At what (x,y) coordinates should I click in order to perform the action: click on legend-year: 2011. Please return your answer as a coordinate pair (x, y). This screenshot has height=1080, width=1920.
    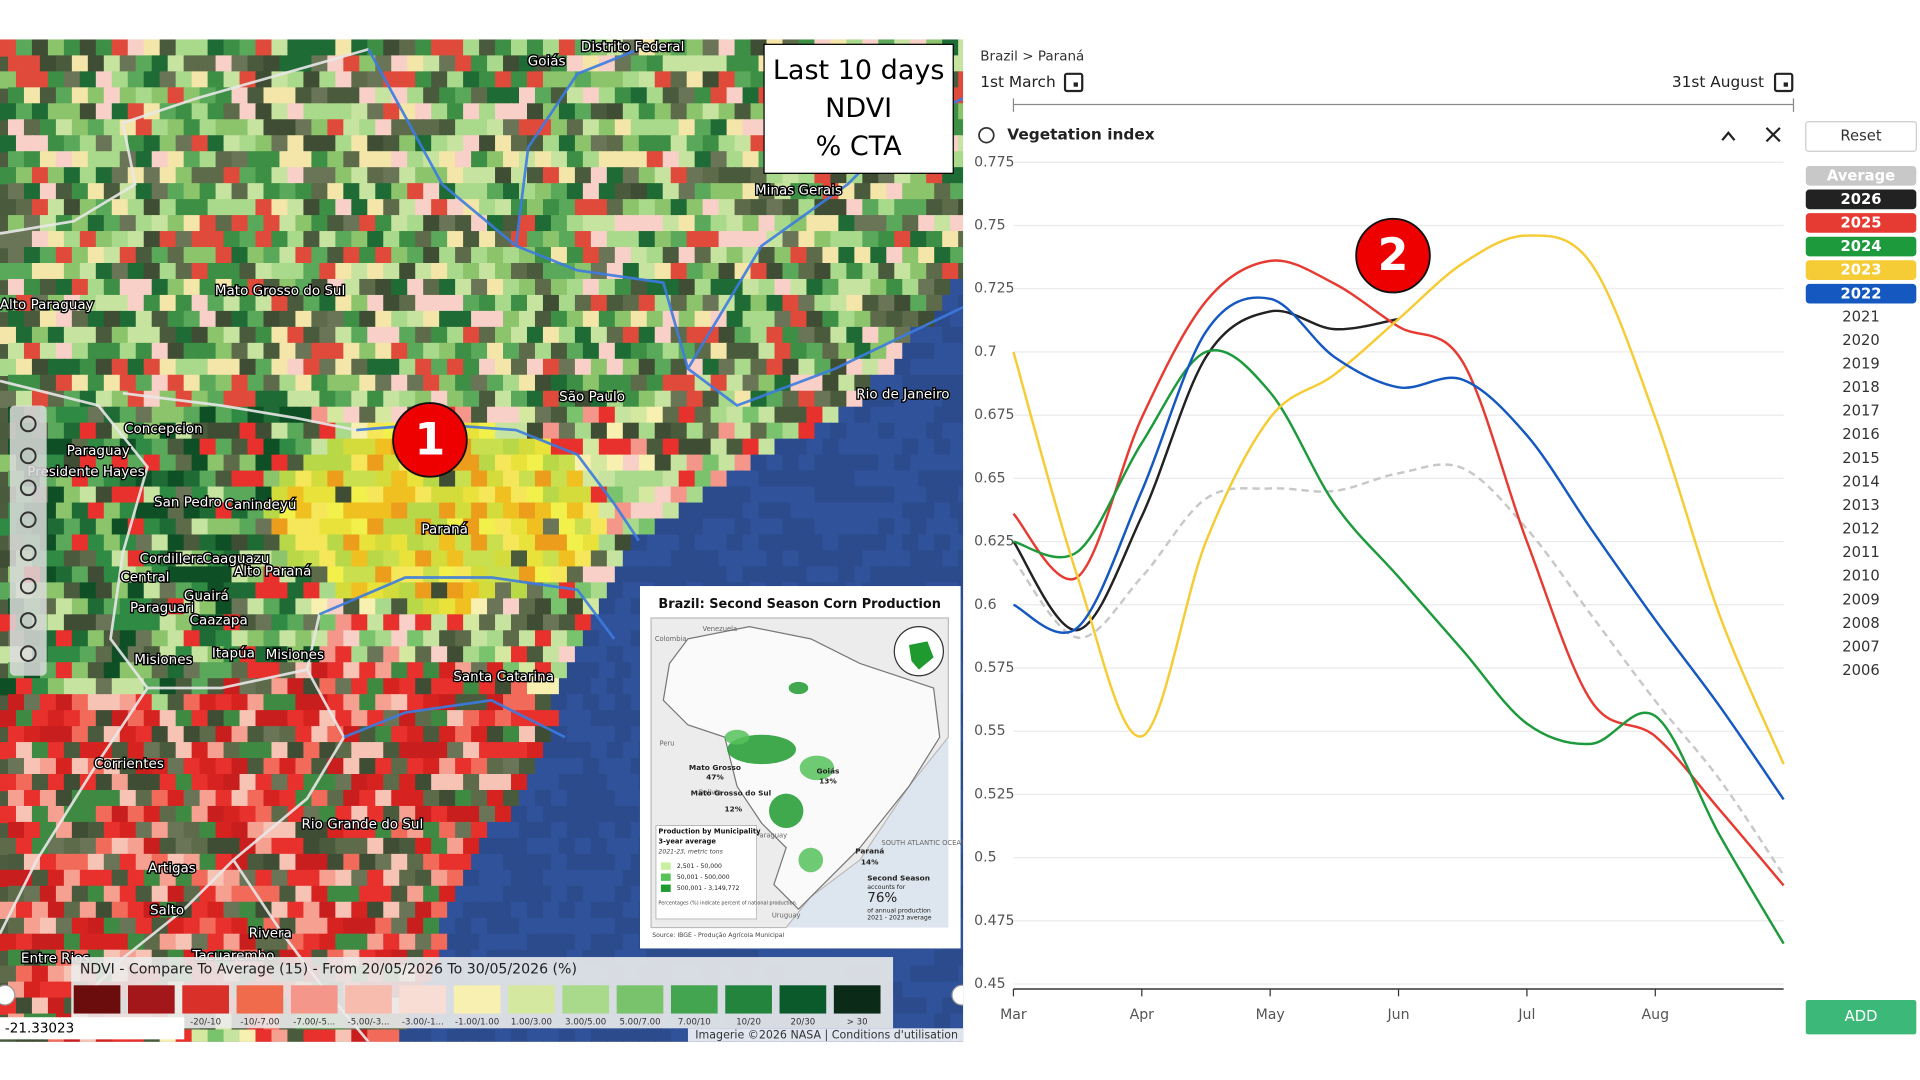
    Looking at the image, I should click on (1861, 552).